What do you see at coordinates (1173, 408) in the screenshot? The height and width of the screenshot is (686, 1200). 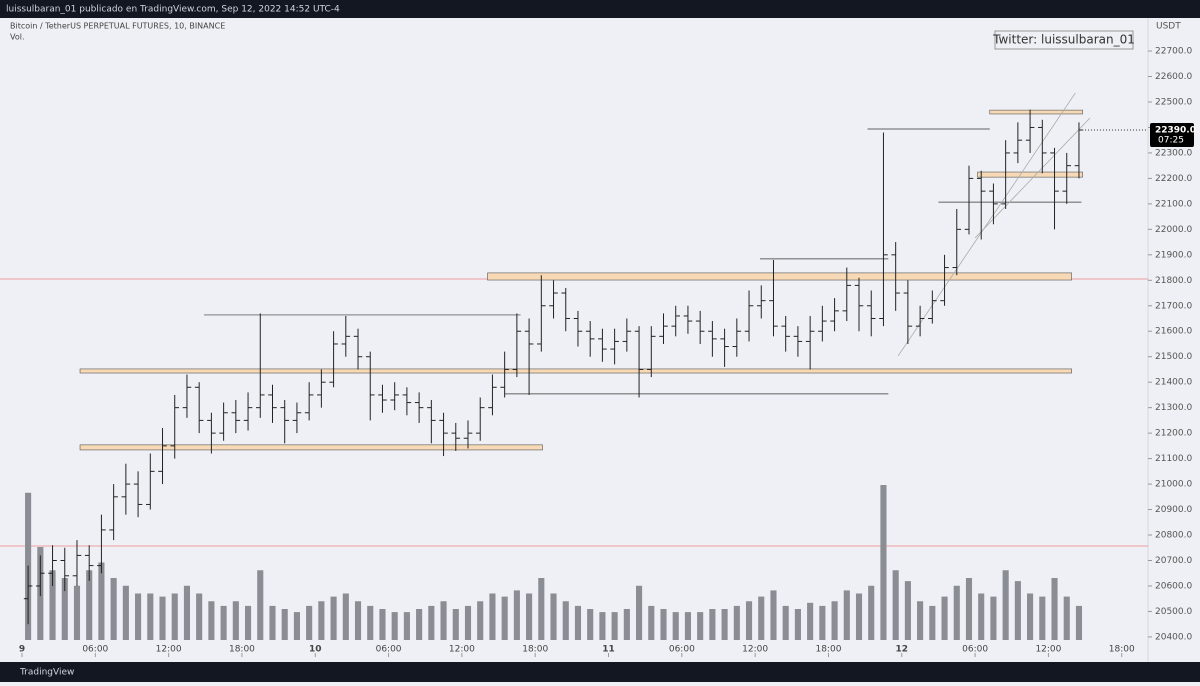 I see `y-tick-label: 21300.0` at bounding box center [1173, 408].